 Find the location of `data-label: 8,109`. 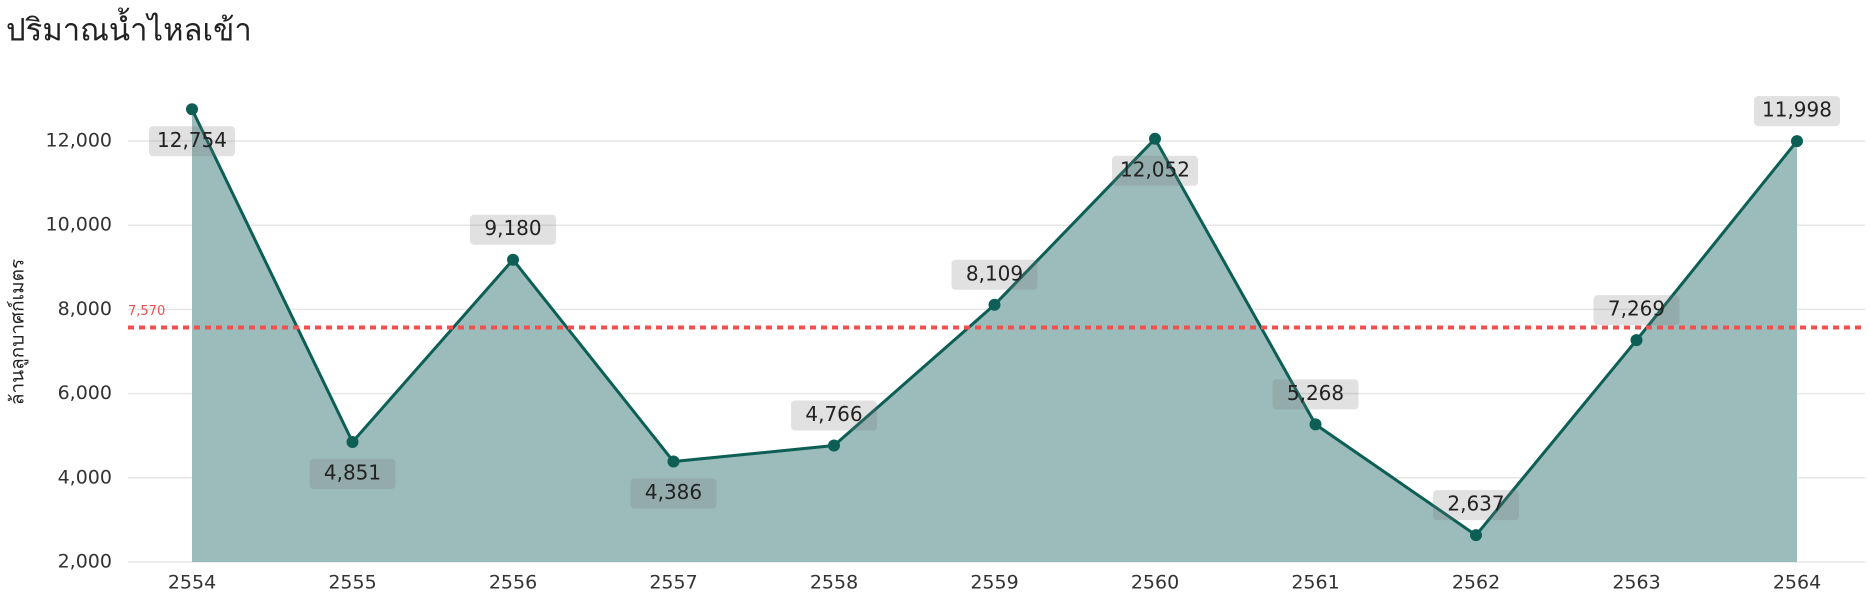

data-label: 8,109 is located at coordinates (994, 273).